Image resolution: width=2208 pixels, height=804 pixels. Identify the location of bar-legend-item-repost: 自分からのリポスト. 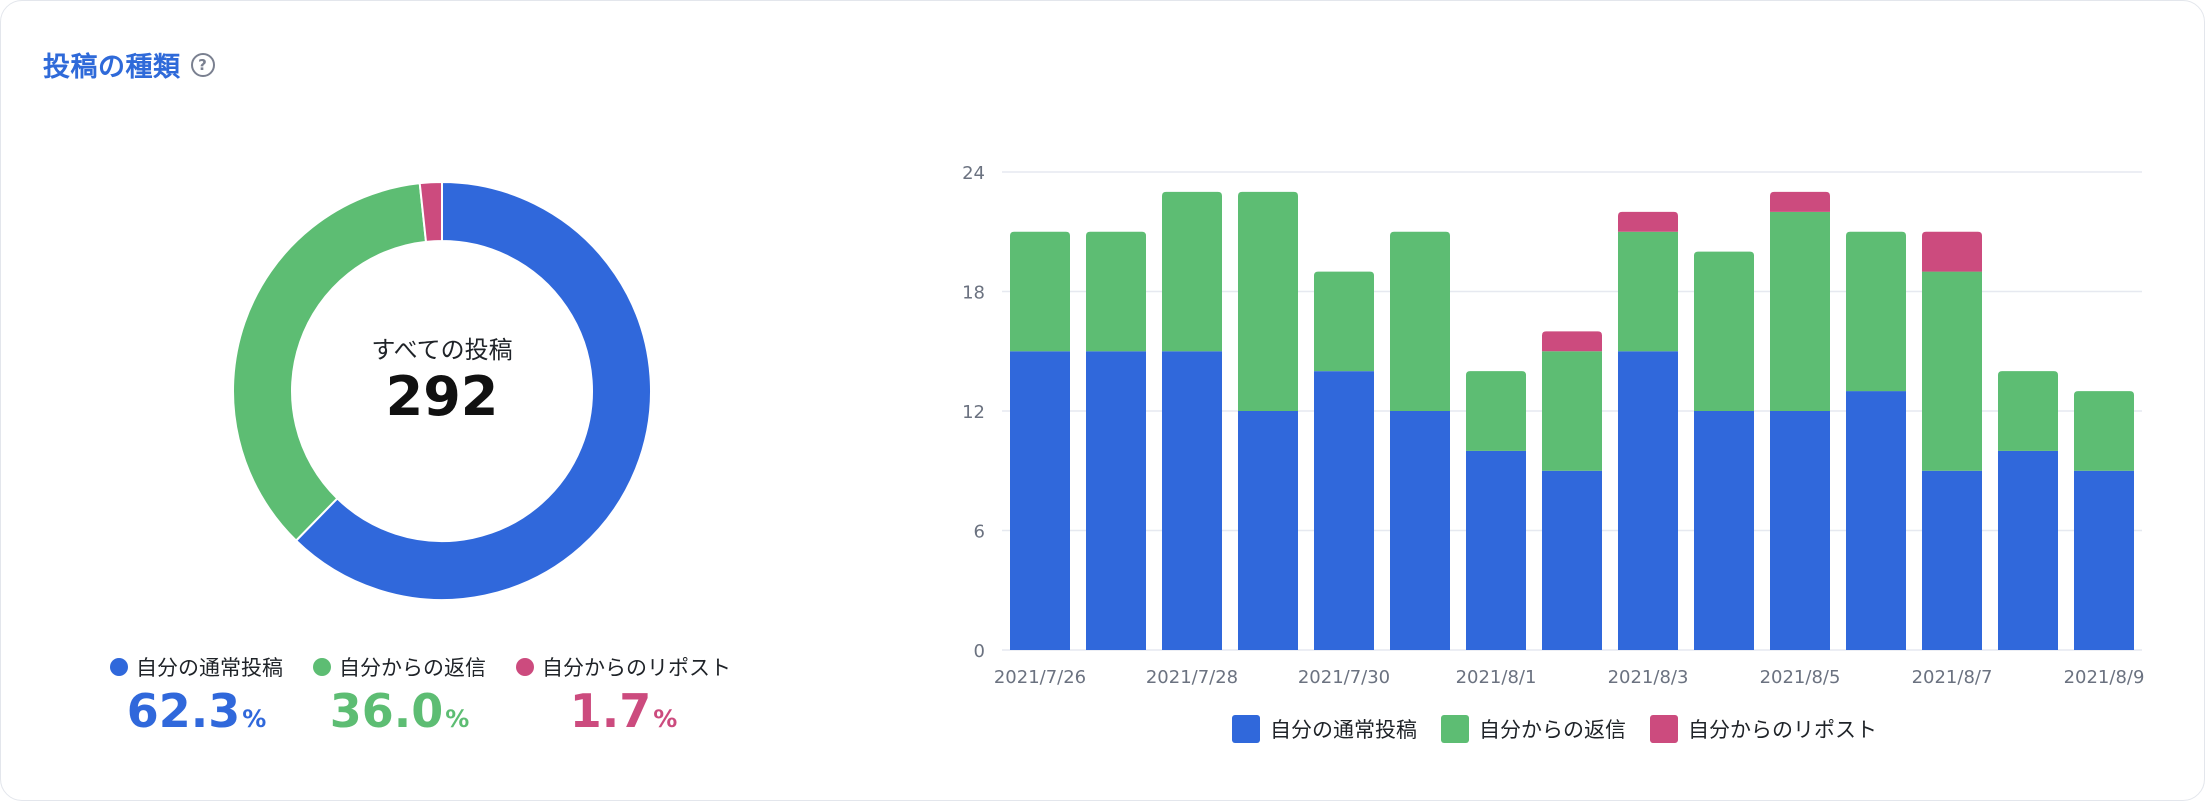
(1763, 729).